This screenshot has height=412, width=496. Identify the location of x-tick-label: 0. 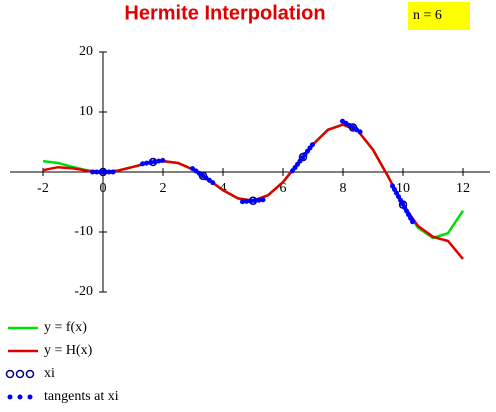
(103, 188).